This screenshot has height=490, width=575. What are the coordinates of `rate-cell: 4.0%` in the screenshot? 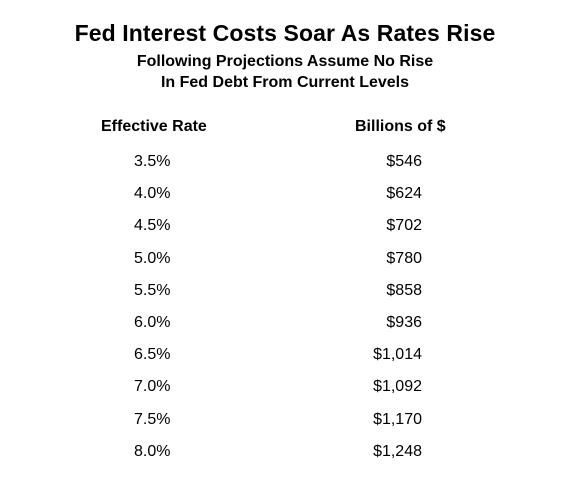 It's located at (152, 194).